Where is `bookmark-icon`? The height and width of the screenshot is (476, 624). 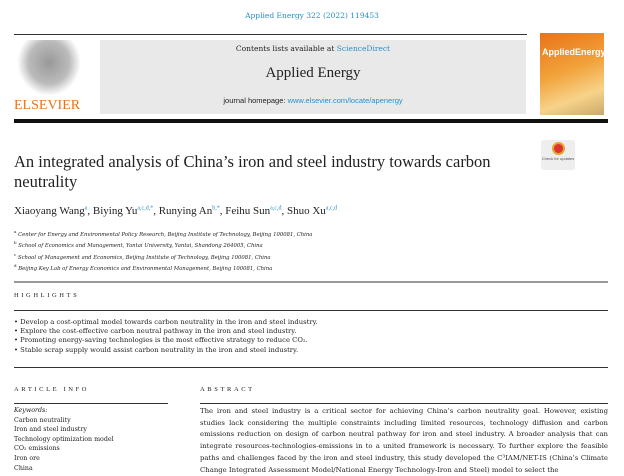 bookmark-icon is located at coordinates (558, 148).